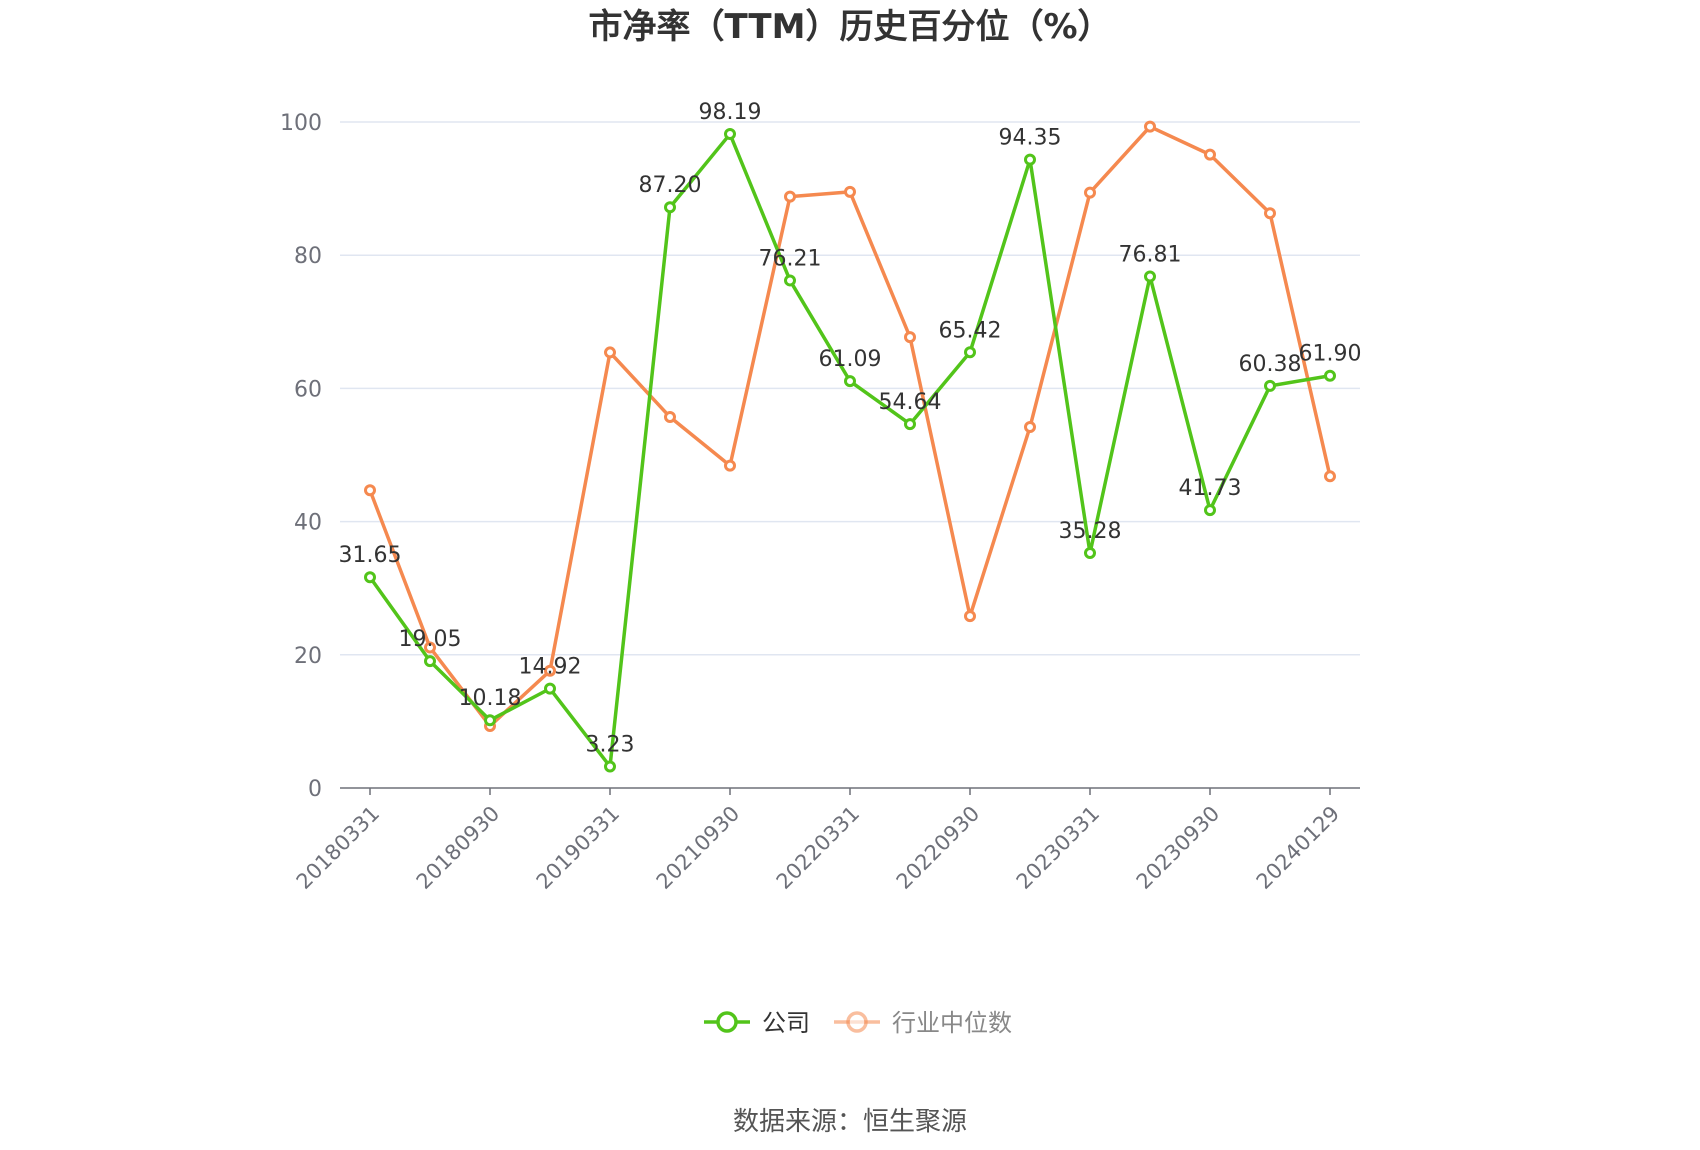 Image resolution: width=1700 pixels, height=1150 pixels. What do you see at coordinates (850, 359) in the screenshot?
I see `data-label: 61.09` at bounding box center [850, 359].